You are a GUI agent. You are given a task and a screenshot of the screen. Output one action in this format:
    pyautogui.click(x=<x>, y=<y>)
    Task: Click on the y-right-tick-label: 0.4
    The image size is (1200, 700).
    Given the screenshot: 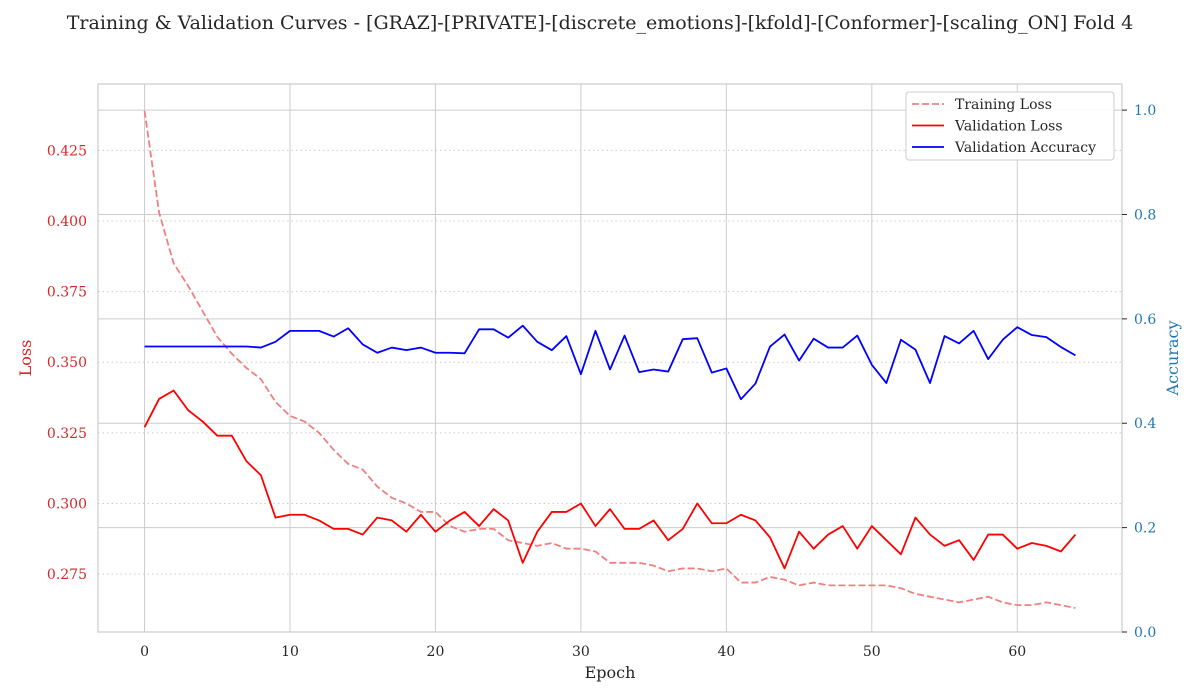 What is the action you would take?
    pyautogui.click(x=1145, y=424)
    